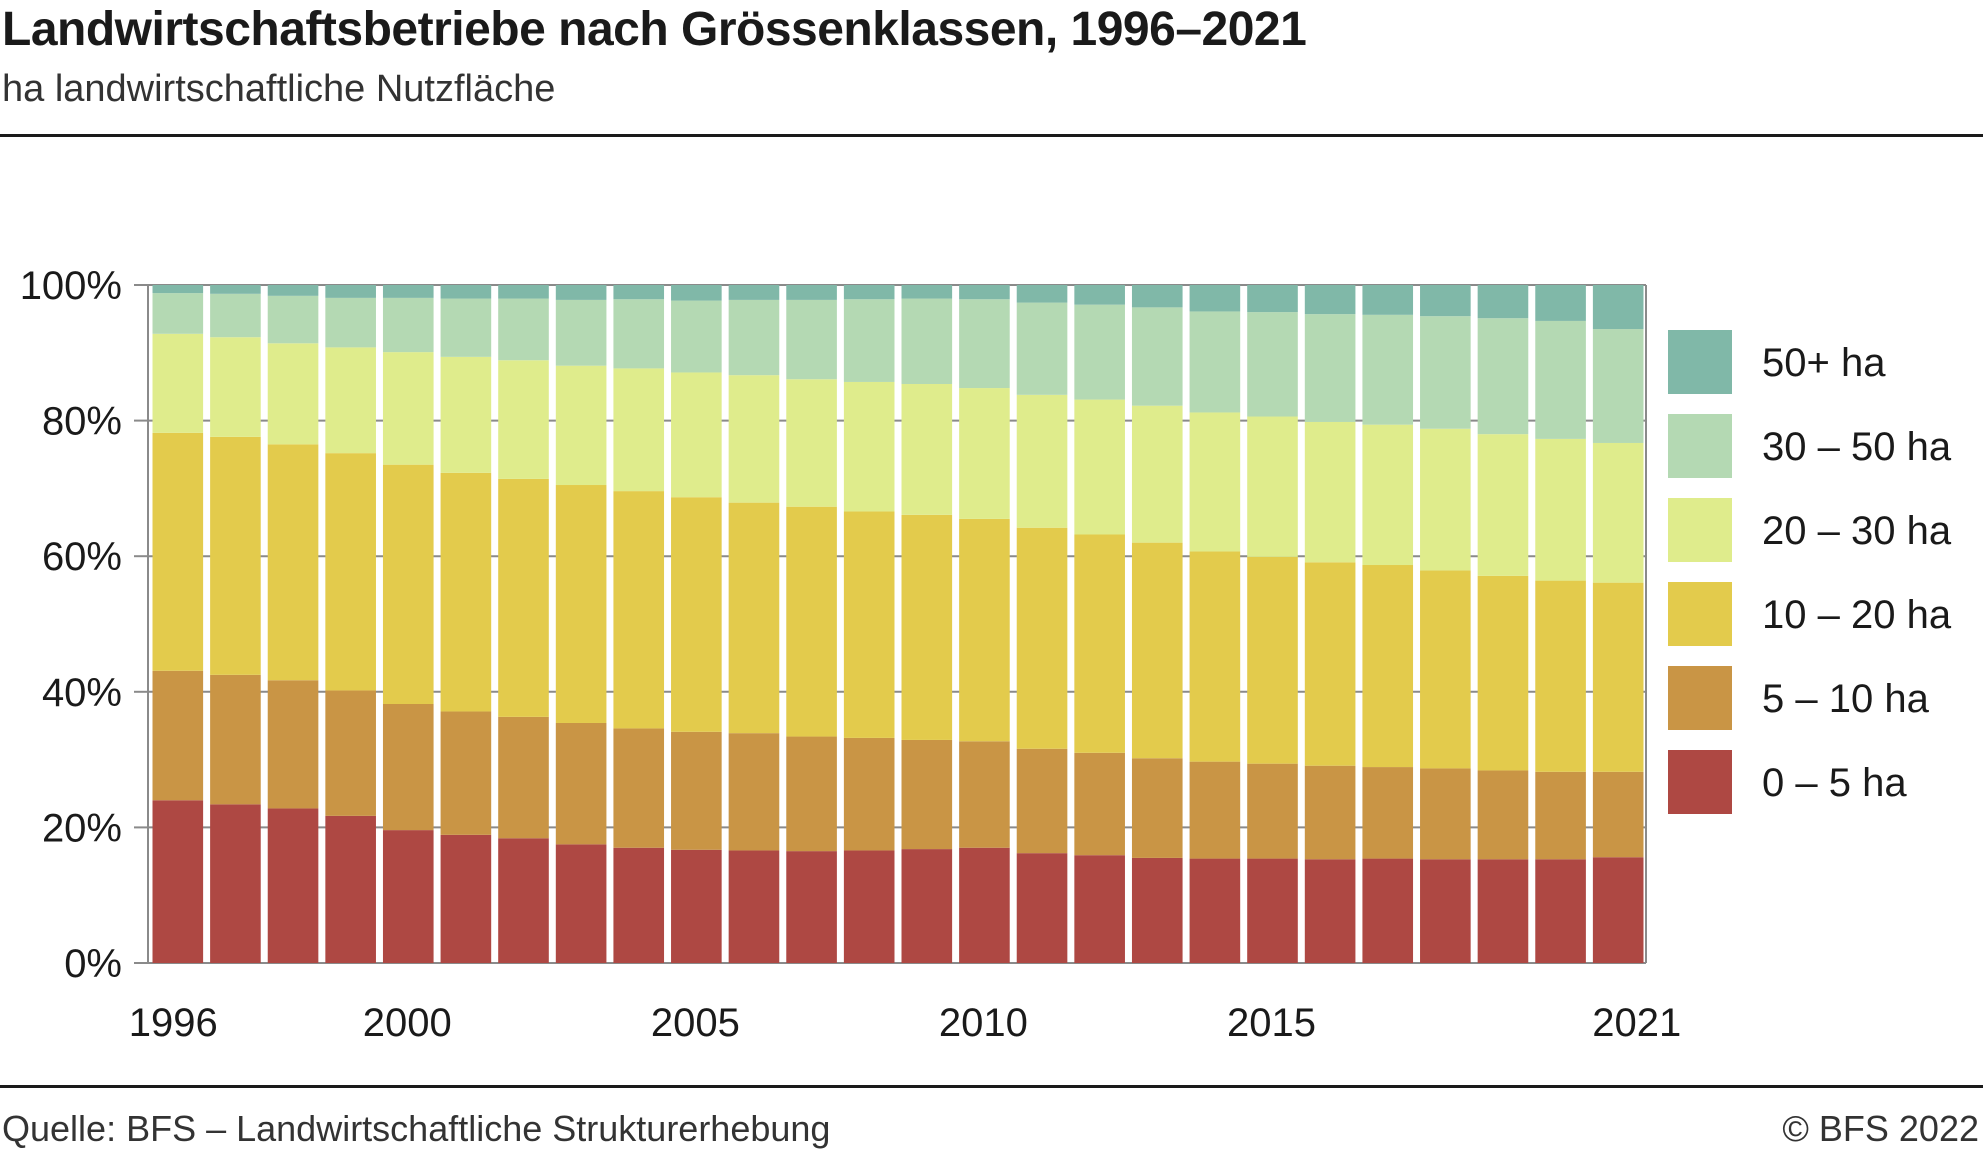  What do you see at coordinates (1857, 615) in the screenshot?
I see `legend-label: 10 – 20 ha` at bounding box center [1857, 615].